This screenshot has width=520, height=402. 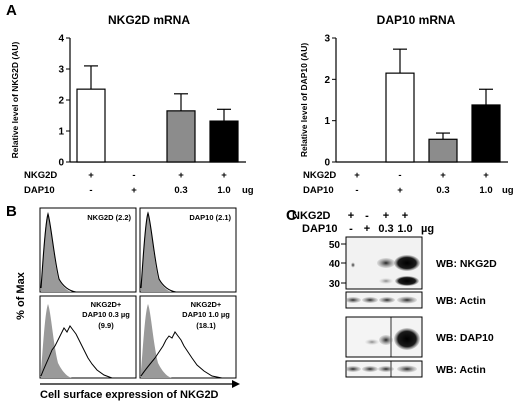 What do you see at coordinates (416, 20) in the screenshot?
I see `chart-title: DAP10 mRNA` at bounding box center [416, 20].